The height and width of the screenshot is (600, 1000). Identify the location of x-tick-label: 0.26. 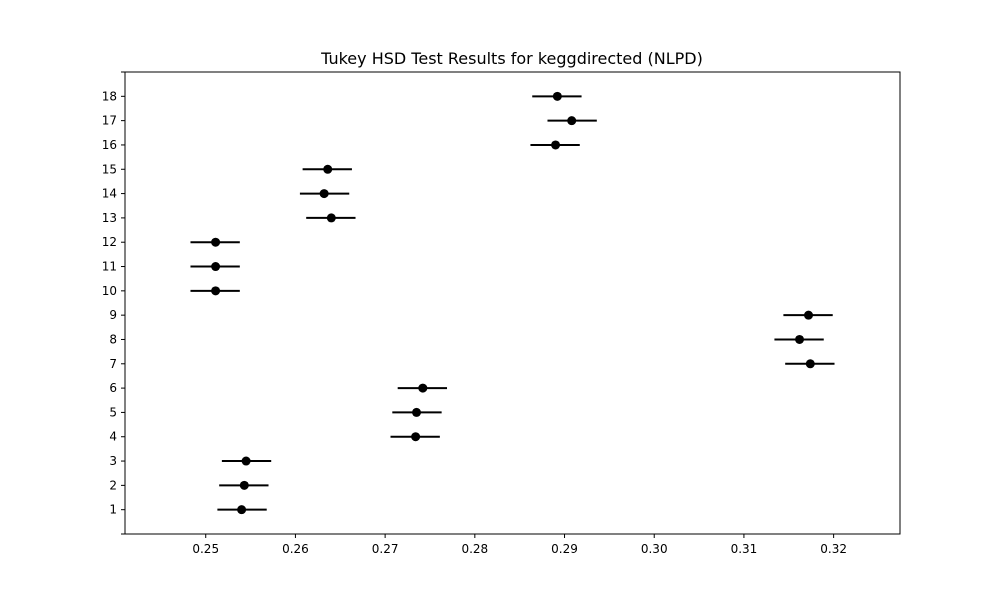
(295, 549).